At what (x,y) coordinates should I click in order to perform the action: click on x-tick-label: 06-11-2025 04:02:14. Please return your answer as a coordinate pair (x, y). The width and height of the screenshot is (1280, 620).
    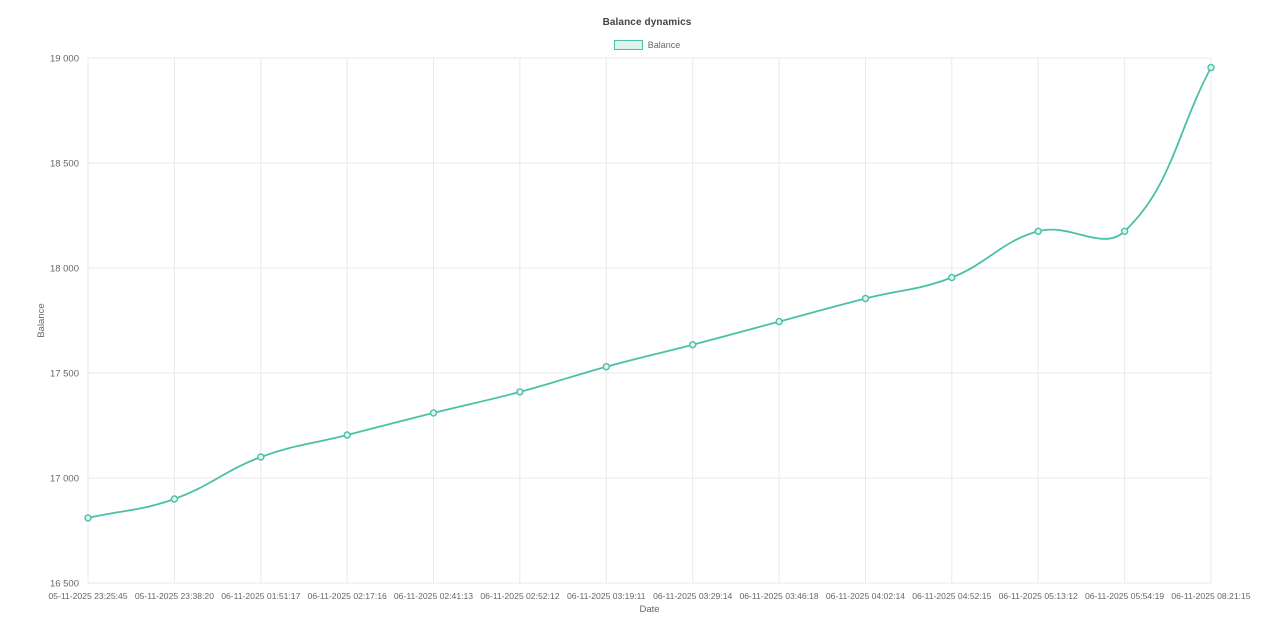
    Looking at the image, I should click on (865, 596).